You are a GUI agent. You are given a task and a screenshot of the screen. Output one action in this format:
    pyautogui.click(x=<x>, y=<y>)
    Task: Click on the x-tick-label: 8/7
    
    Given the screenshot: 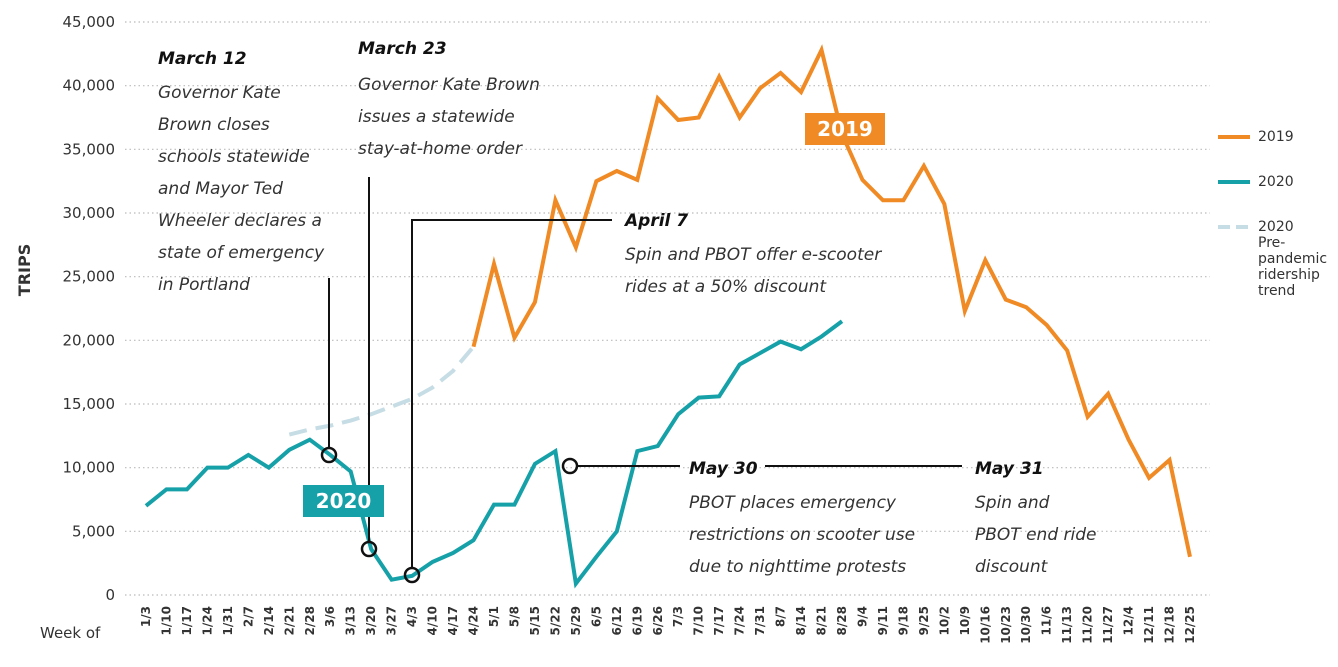 What is the action you would take?
    pyautogui.click(x=781, y=616)
    